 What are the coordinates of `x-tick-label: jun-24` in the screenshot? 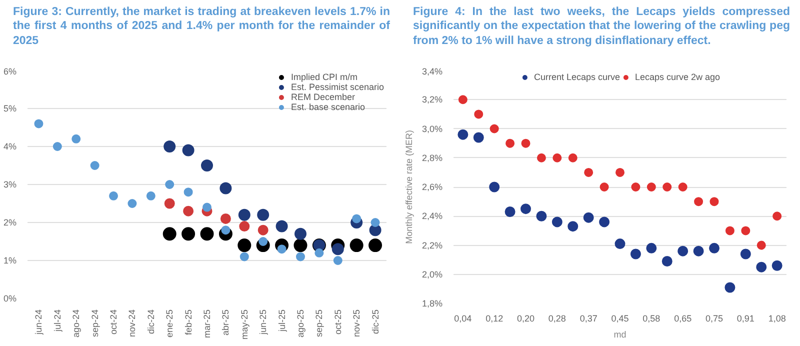 It's located at (39, 322).